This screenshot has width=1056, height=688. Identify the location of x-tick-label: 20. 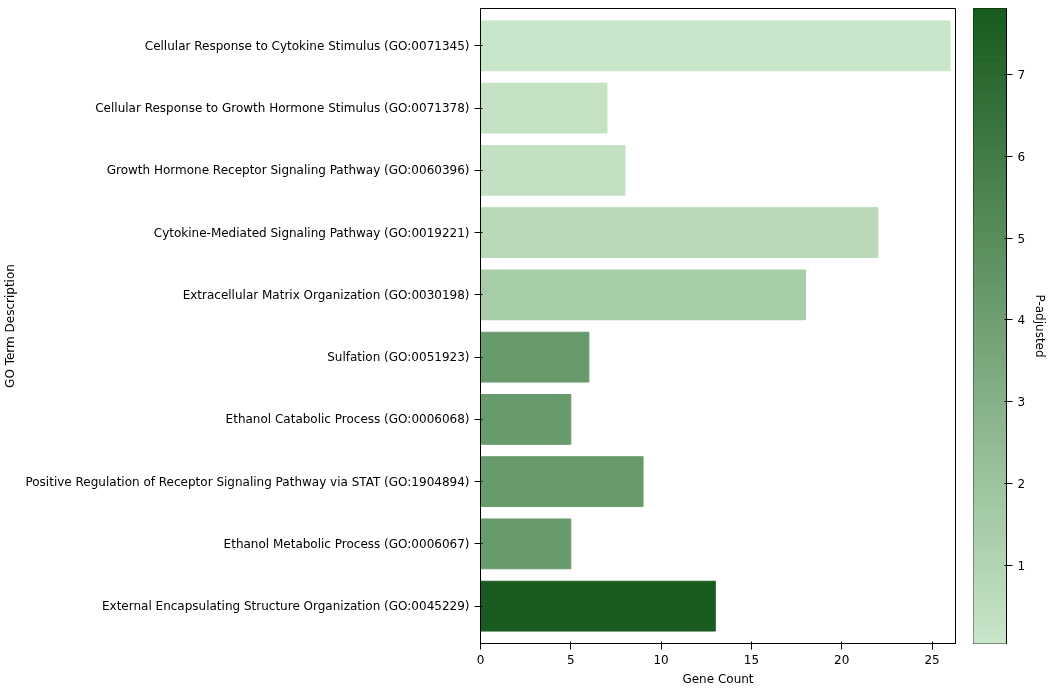
(842, 659).